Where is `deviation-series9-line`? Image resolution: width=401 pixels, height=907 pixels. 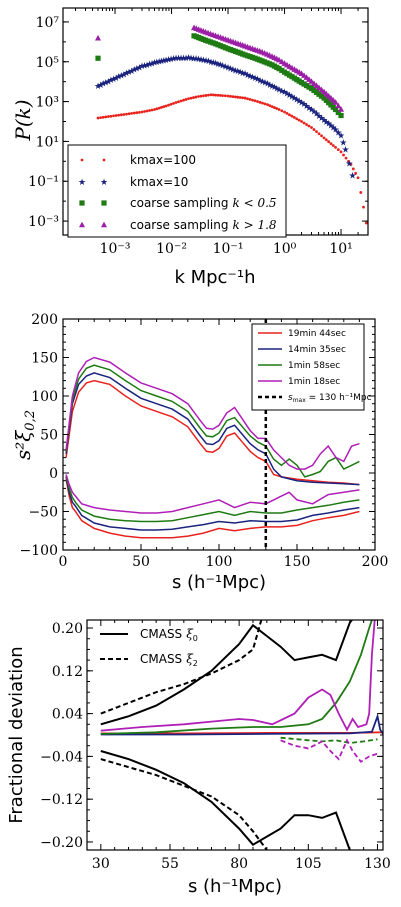 deviation-series9-line is located at coordinates (329, 750).